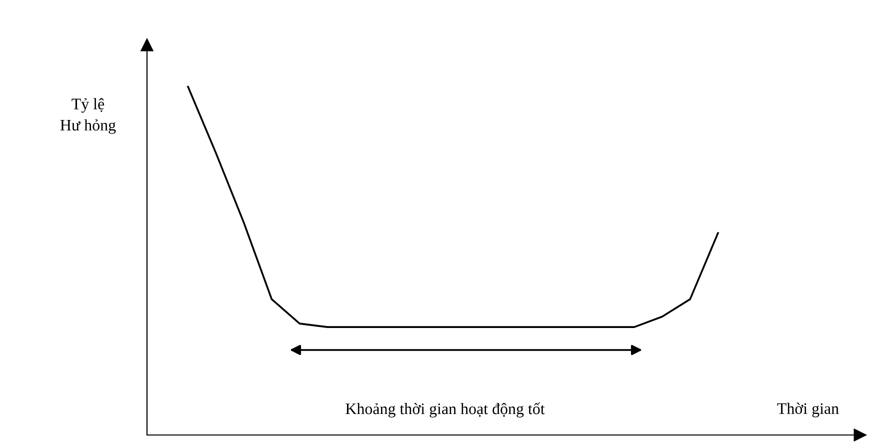 Image resolution: width=871 pixels, height=446 pixels. Describe the element at coordinates (808, 410) in the screenshot. I see `x-axis-title: Thời gian` at that location.